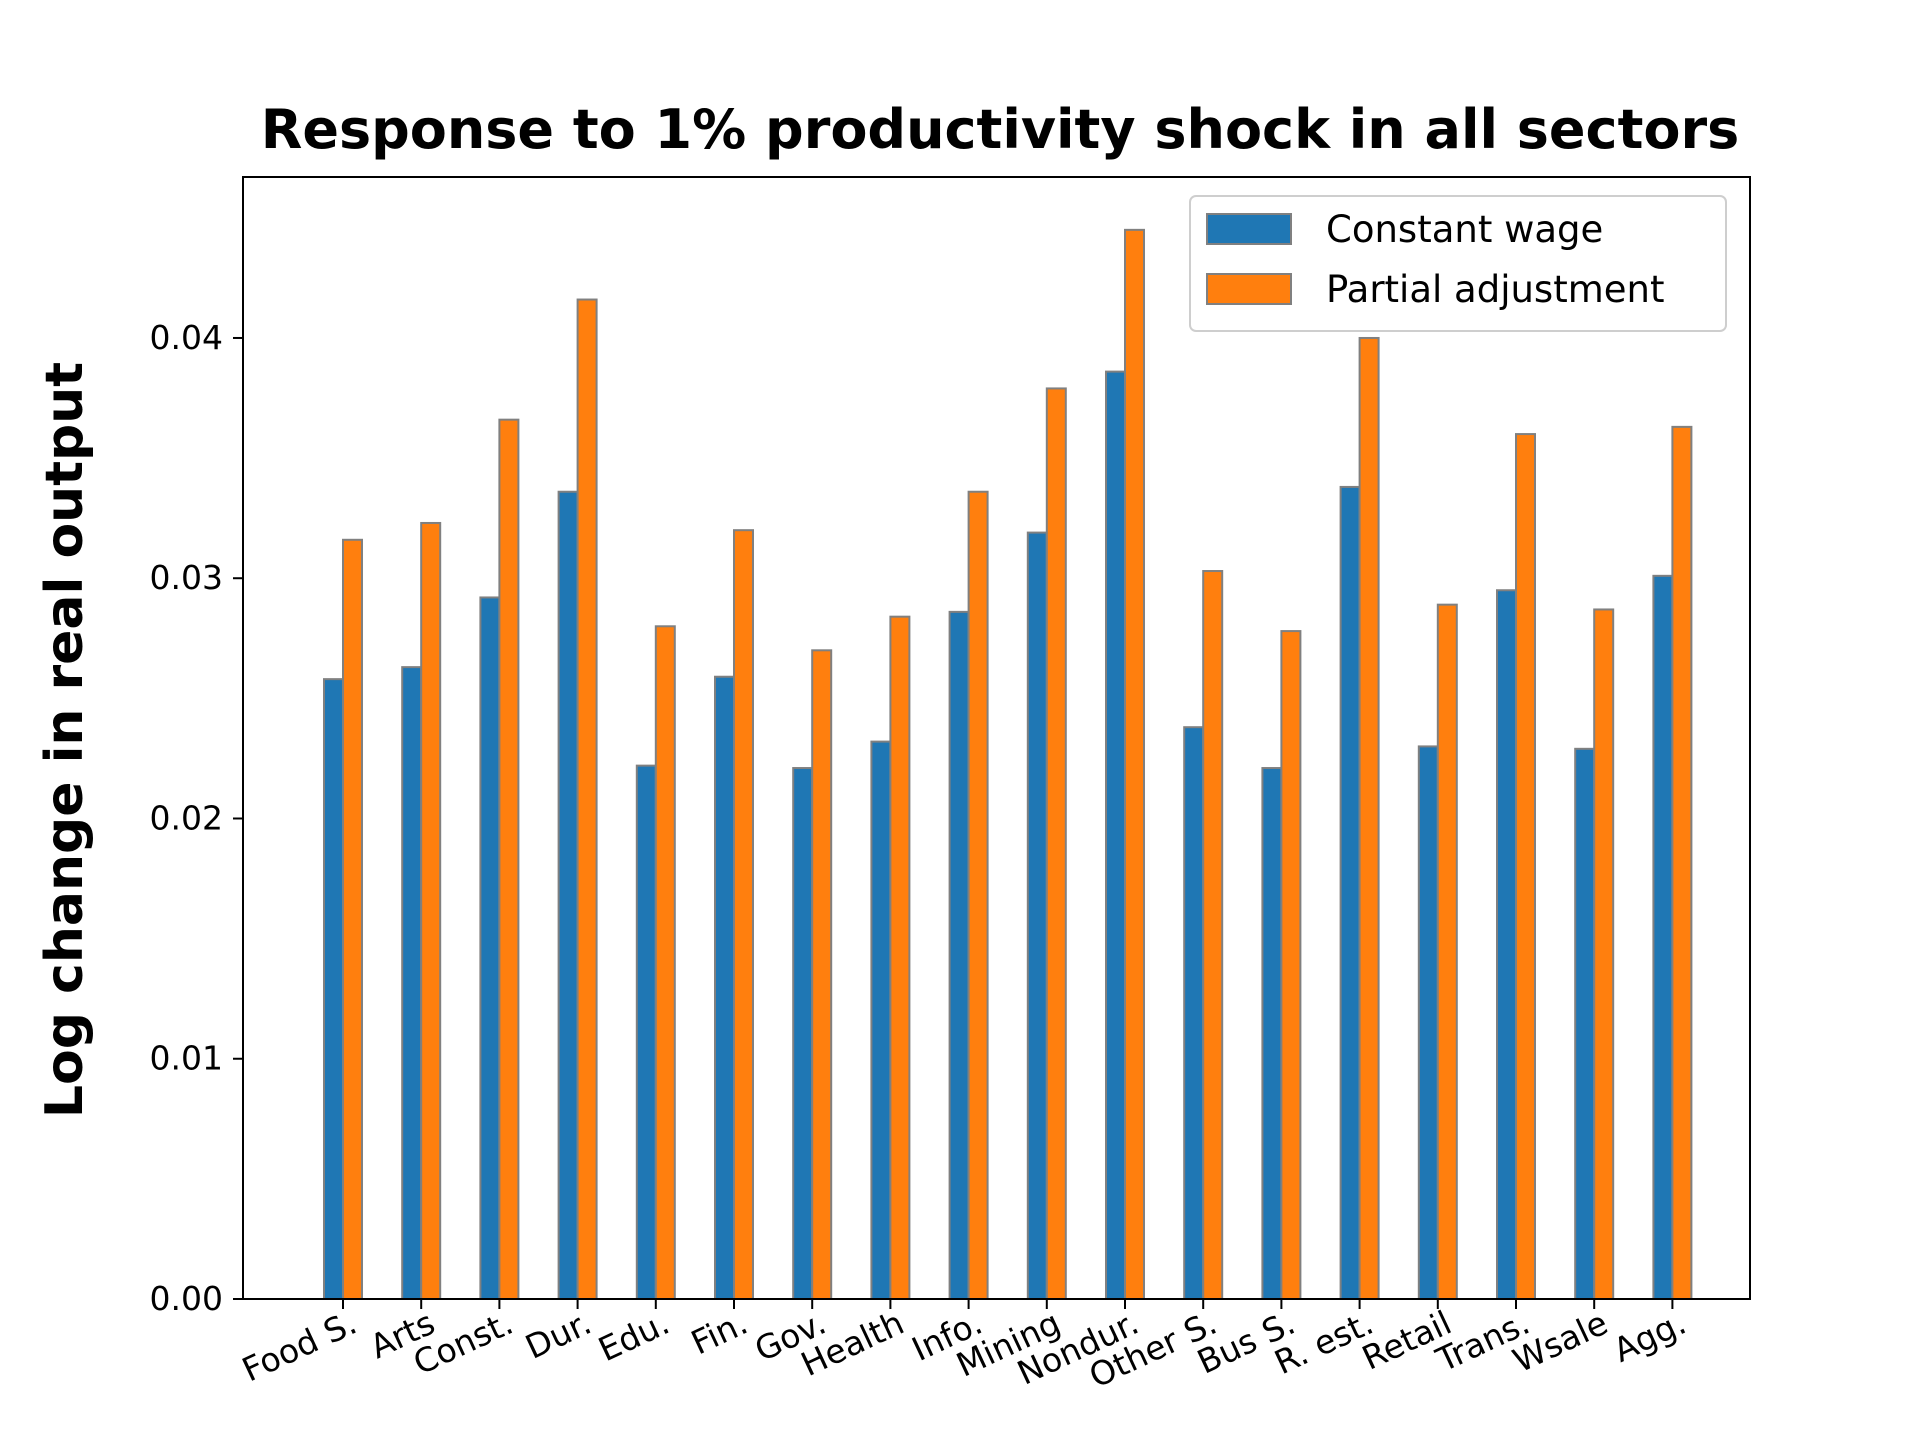  I want to click on x-tick-label: Edu., so click(633, 1336).